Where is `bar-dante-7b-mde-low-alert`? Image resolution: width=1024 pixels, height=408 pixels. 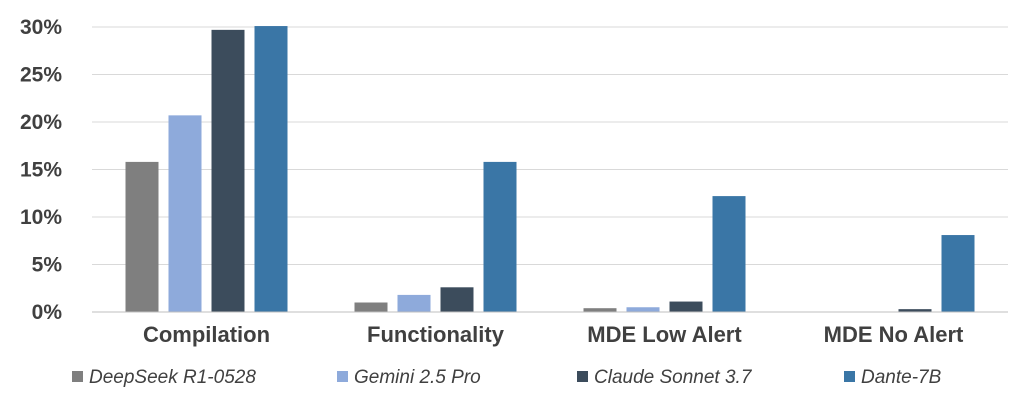
bar-dante-7b-mde-low-alert is located at coordinates (729, 254).